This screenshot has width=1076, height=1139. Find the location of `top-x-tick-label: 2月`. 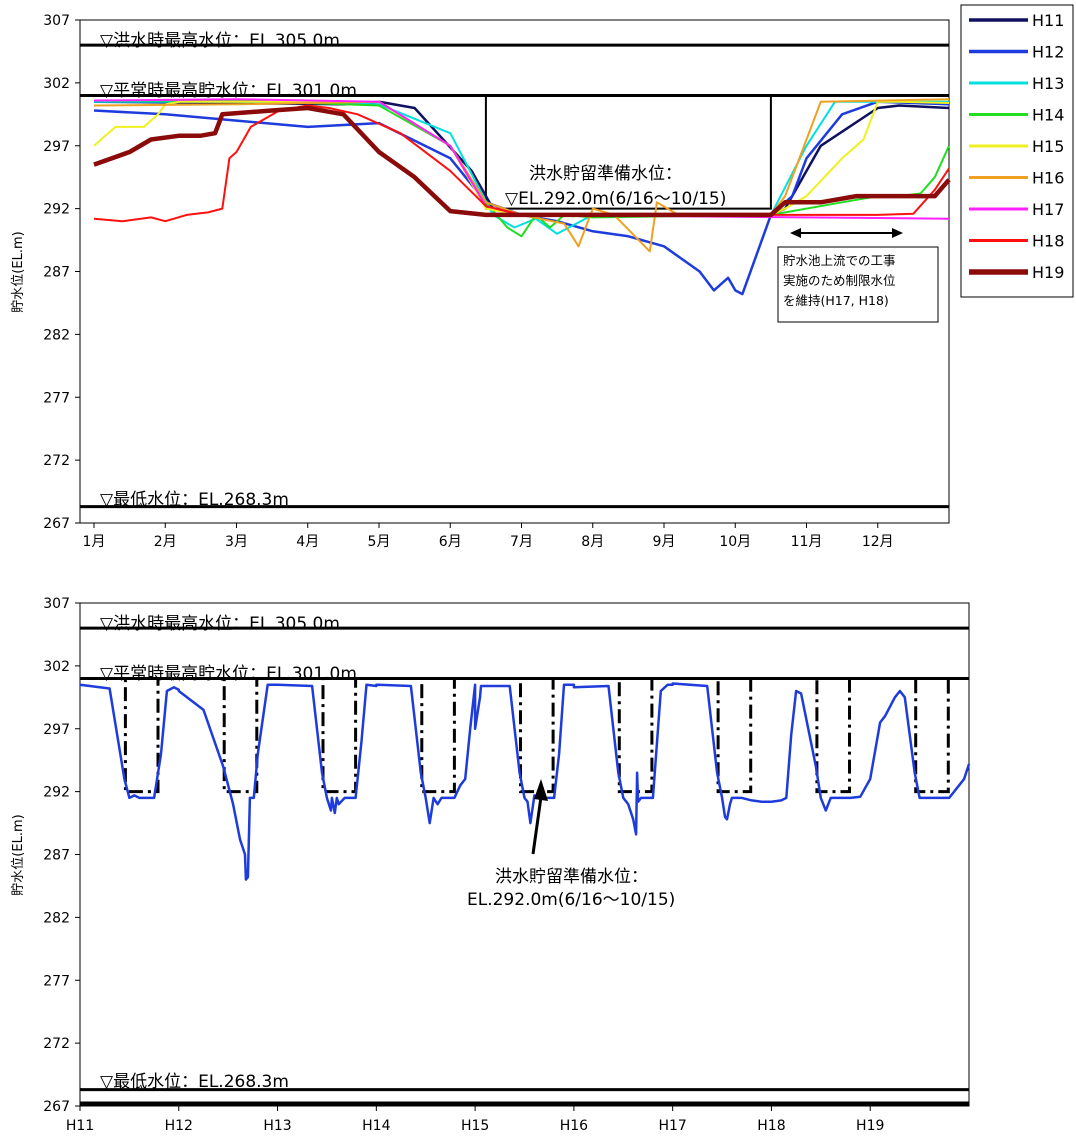

top-x-tick-label: 2月 is located at coordinates (165, 542).